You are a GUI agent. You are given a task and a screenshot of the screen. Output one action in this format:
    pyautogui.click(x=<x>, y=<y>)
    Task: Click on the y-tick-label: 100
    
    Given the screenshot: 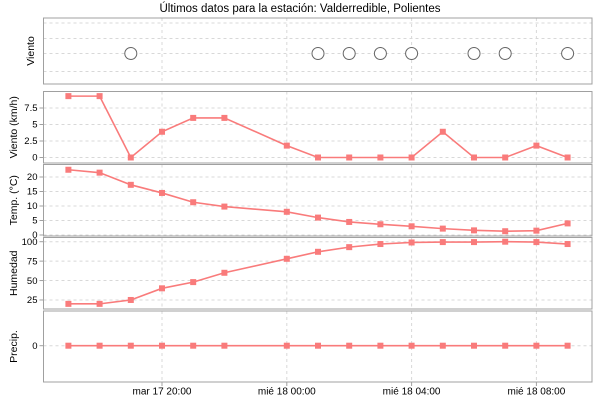 What is the action you would take?
    pyautogui.click(x=30, y=242)
    